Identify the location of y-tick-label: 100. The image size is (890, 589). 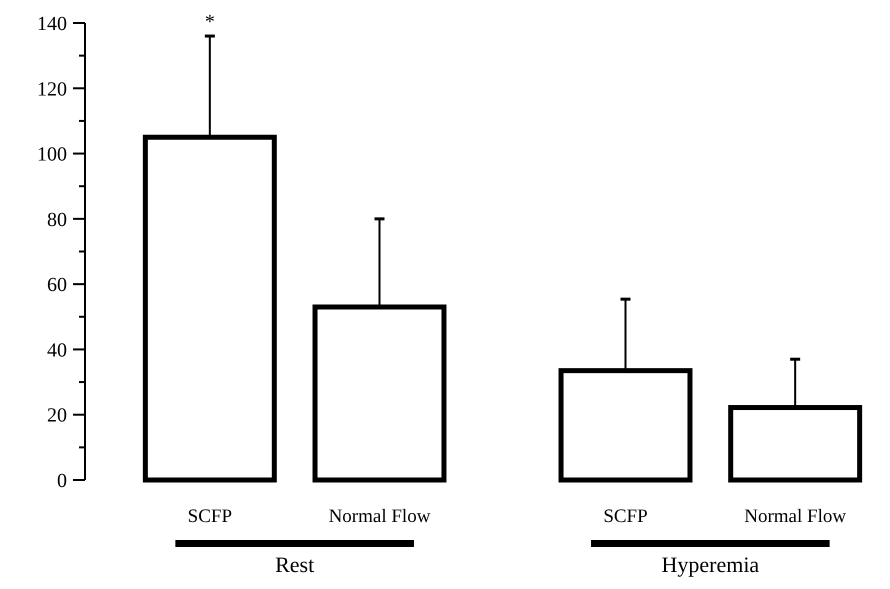
(52, 155).